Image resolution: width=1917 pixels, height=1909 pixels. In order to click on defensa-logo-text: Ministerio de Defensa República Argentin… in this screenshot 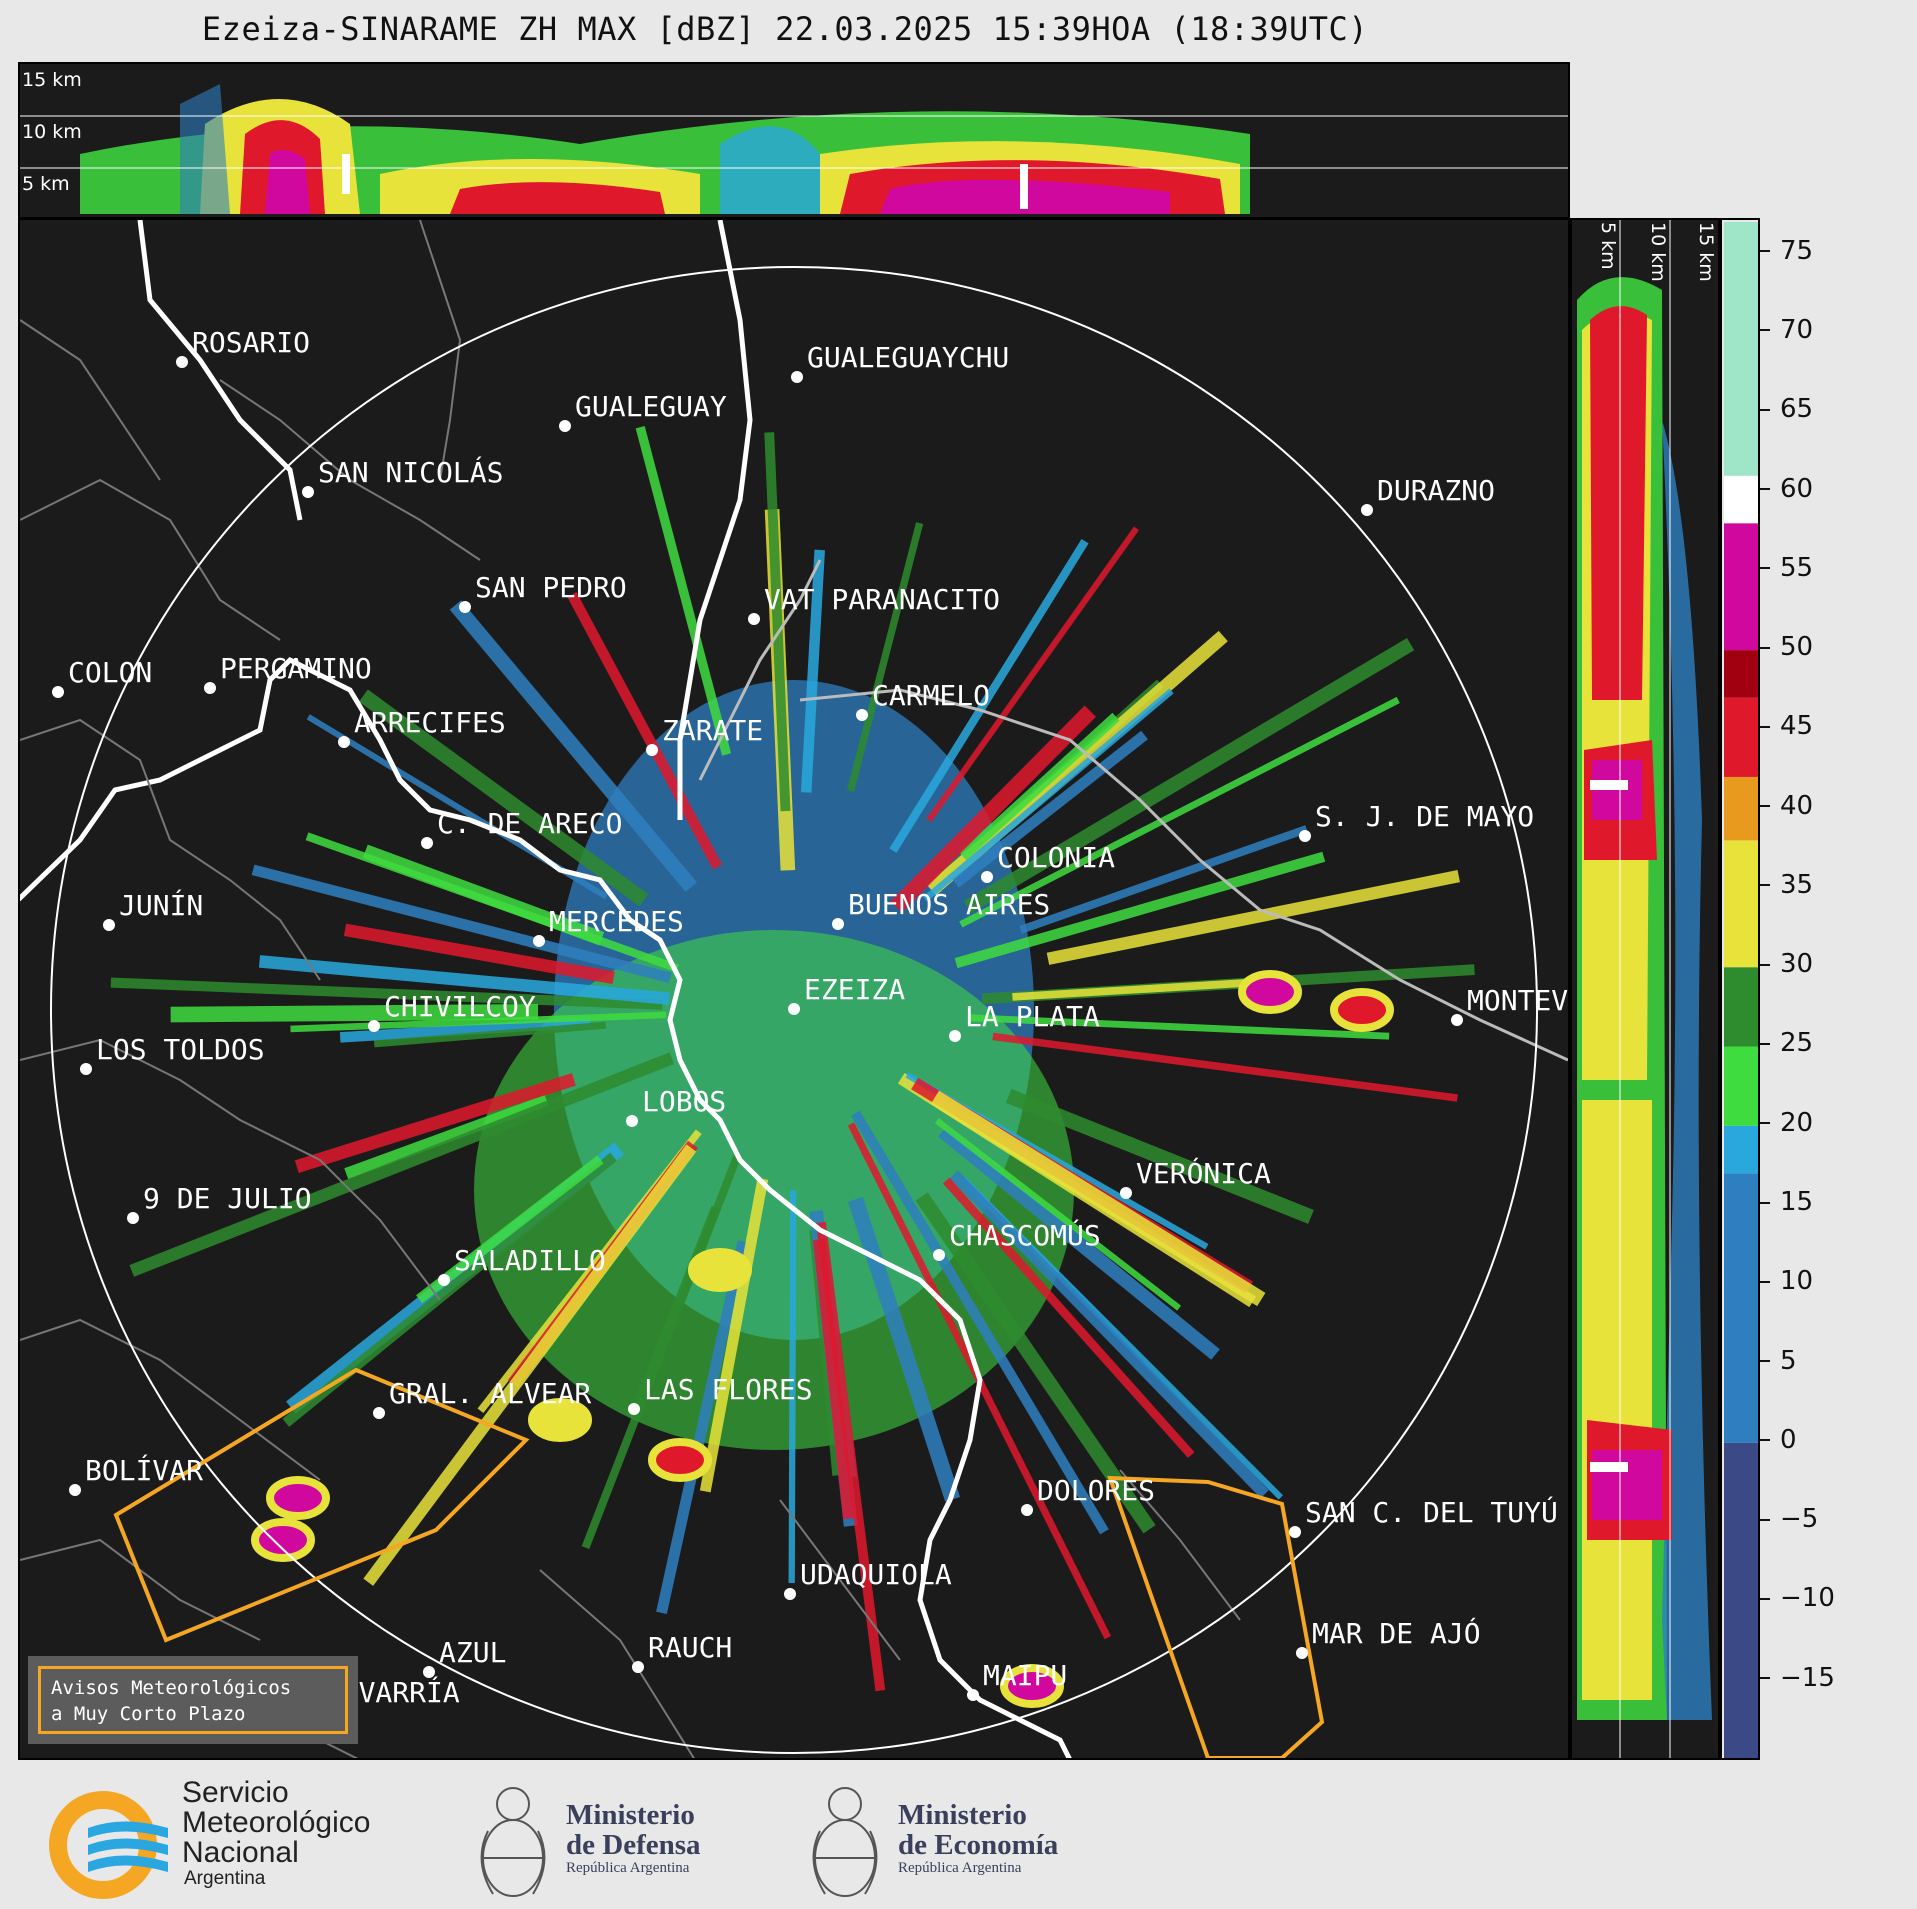, I will do `click(633, 1838)`.